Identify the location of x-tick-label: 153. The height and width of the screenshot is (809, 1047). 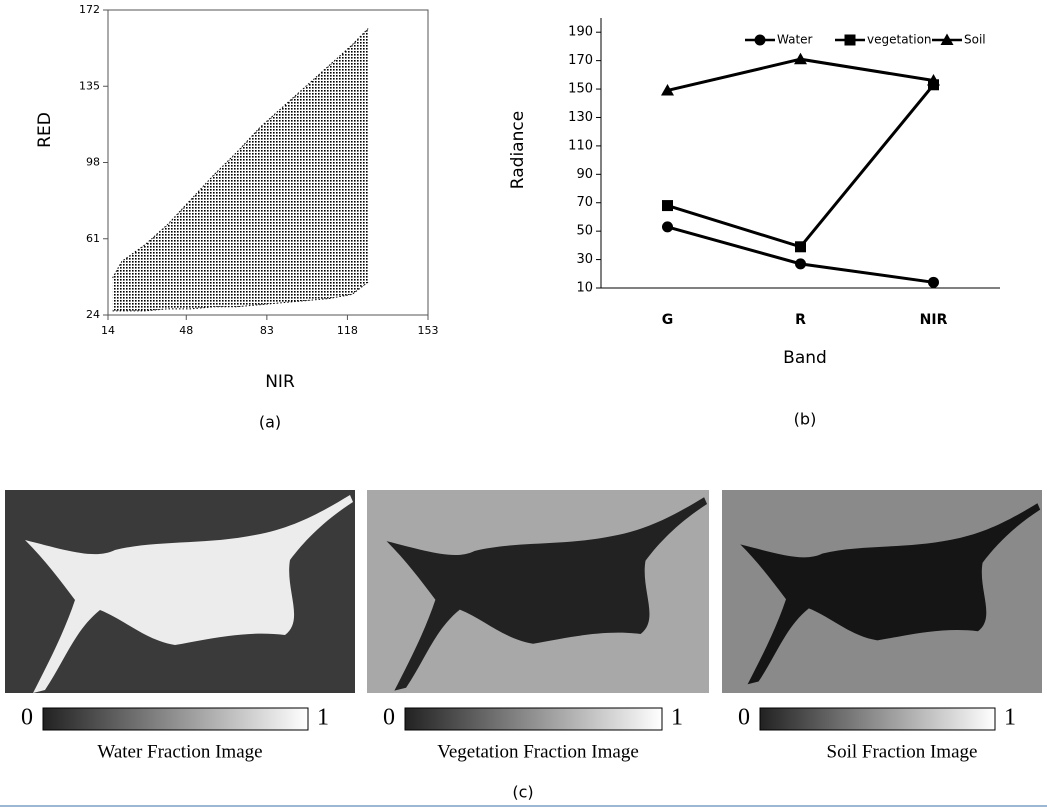
(428, 330).